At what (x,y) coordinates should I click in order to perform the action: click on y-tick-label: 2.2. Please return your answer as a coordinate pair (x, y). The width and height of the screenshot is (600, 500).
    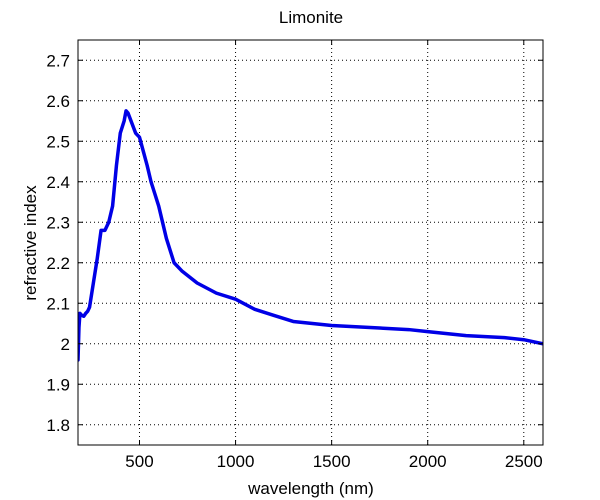
    Looking at the image, I should click on (58, 263).